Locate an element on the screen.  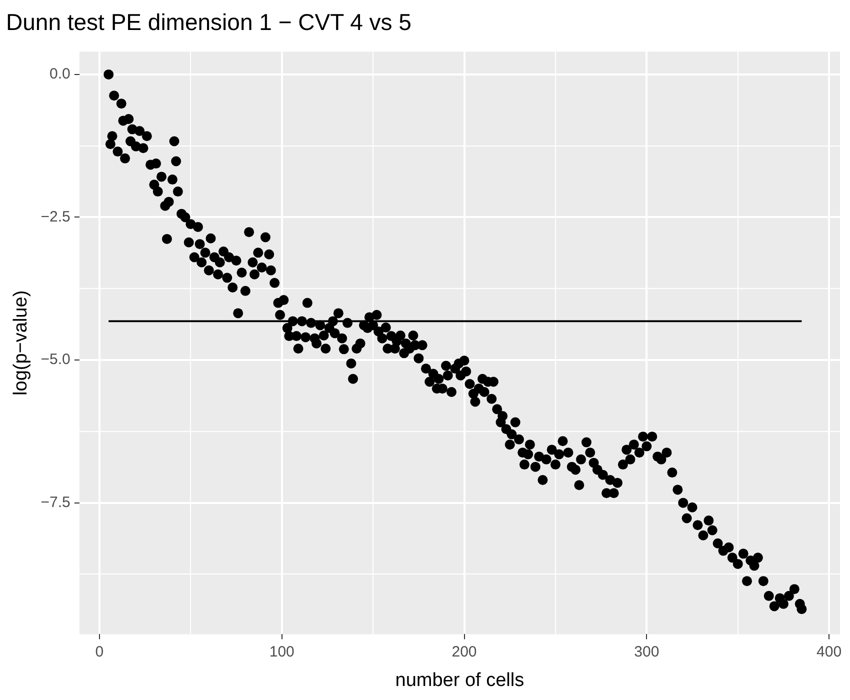
y-tick-label: −7.5 is located at coordinates (55, 502).